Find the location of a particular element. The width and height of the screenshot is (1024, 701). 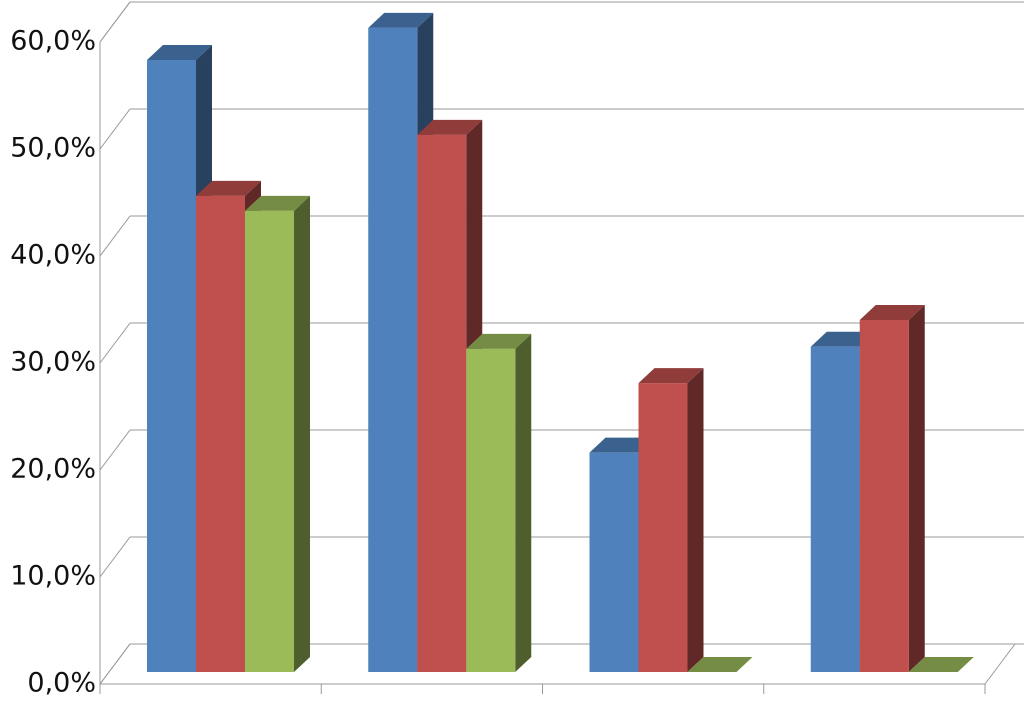

y-tick-label: 60,0% is located at coordinates (53, 41).